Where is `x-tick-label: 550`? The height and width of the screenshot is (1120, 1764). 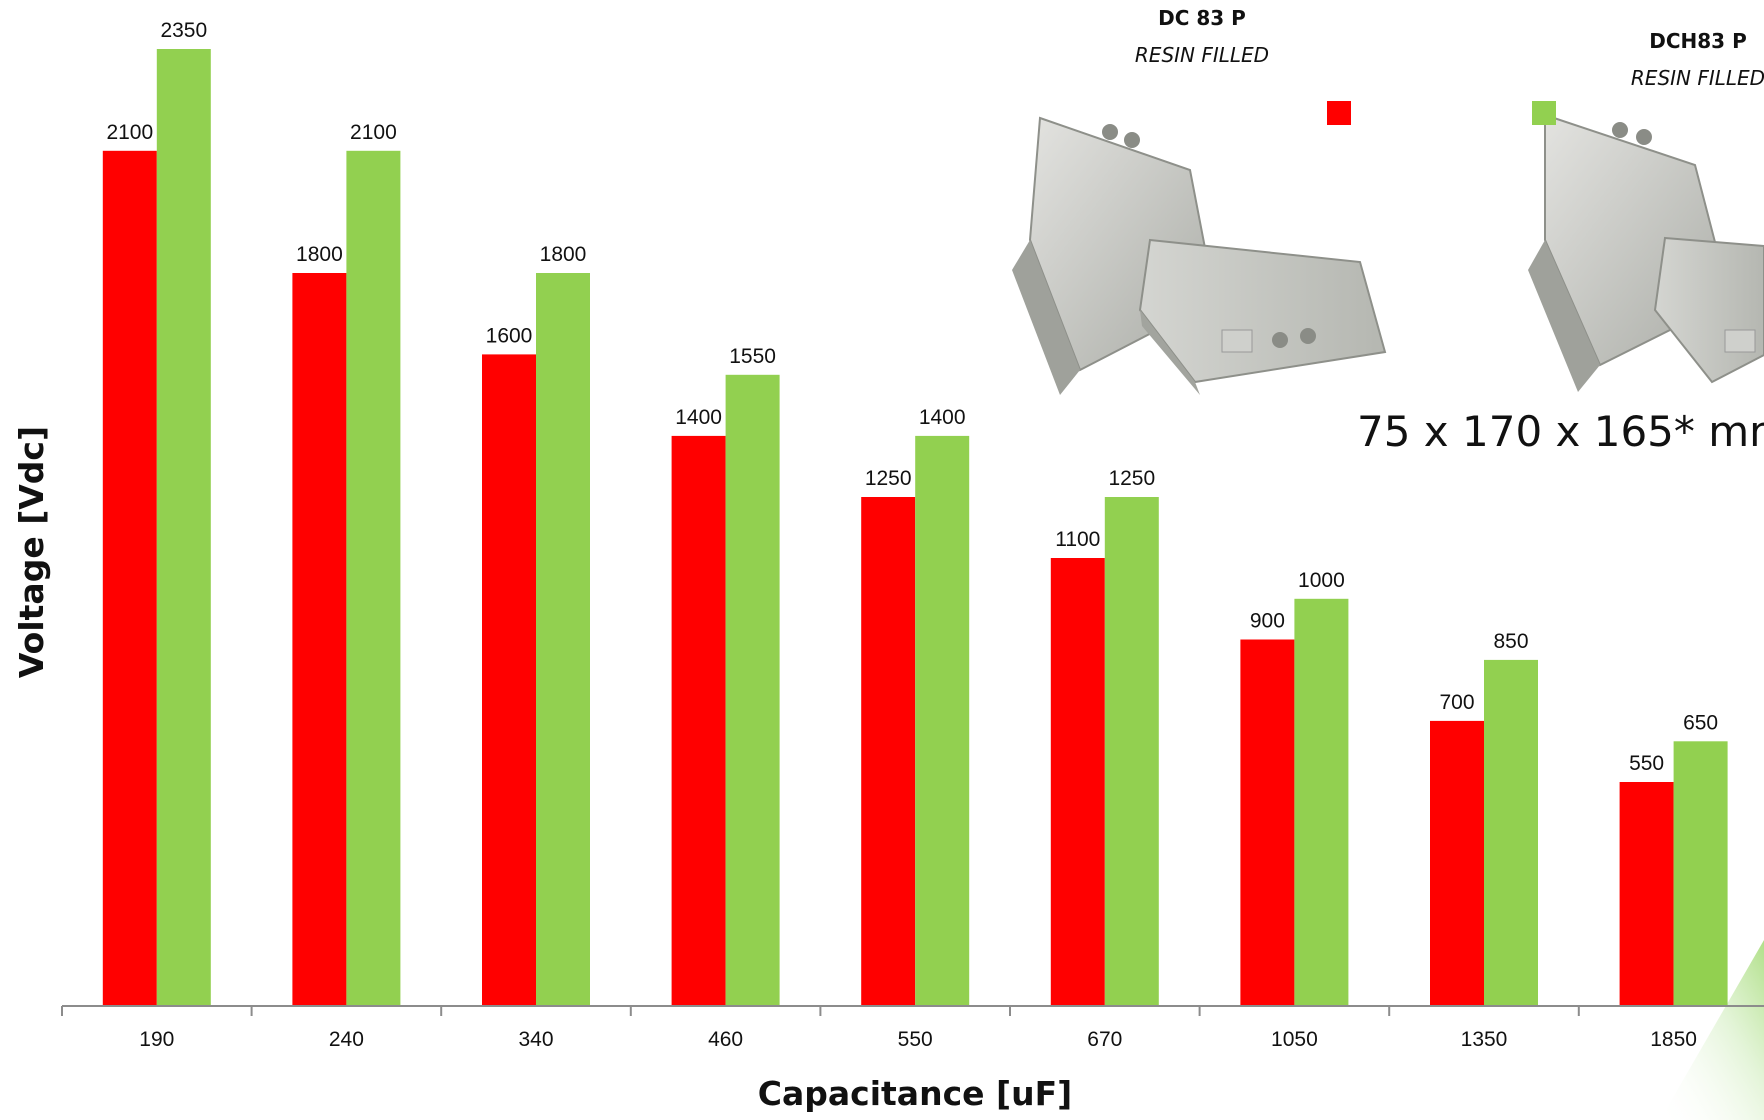
x-tick-label: 550 is located at coordinates (915, 1039).